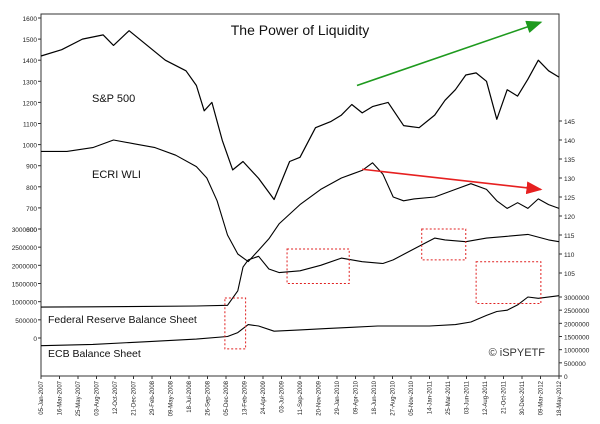 This screenshot has width=600, height=424. What do you see at coordinates (31, 230) in the screenshot?
I see `left-top-tick-label: 600` at bounding box center [31, 230].